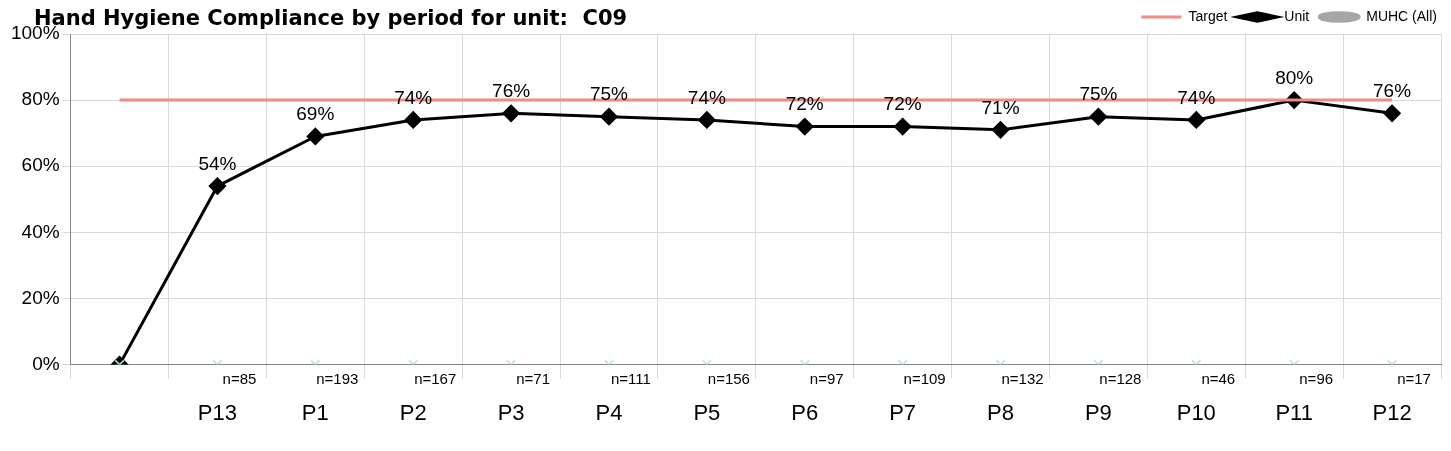 The height and width of the screenshot is (451, 1451). Describe the element at coordinates (1022, 379) in the screenshot. I see `annotation: n=132` at that location.